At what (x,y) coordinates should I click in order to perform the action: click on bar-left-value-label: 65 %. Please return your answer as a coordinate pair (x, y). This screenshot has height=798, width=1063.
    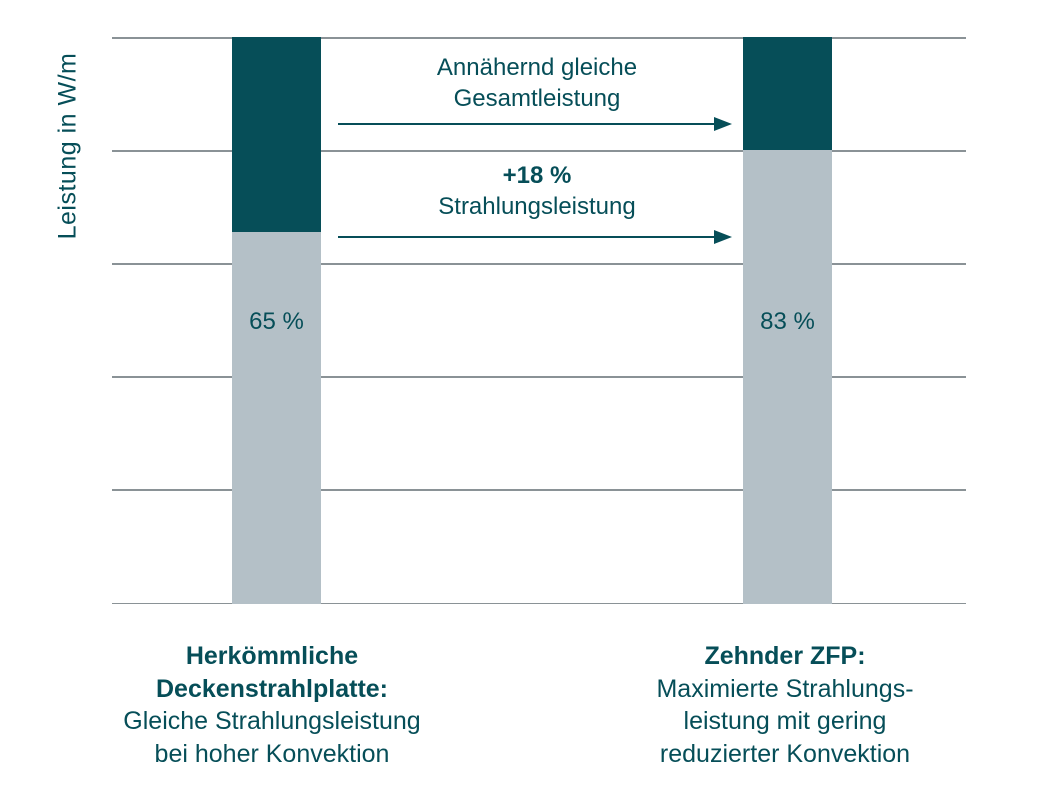
    Looking at the image, I should click on (276, 321).